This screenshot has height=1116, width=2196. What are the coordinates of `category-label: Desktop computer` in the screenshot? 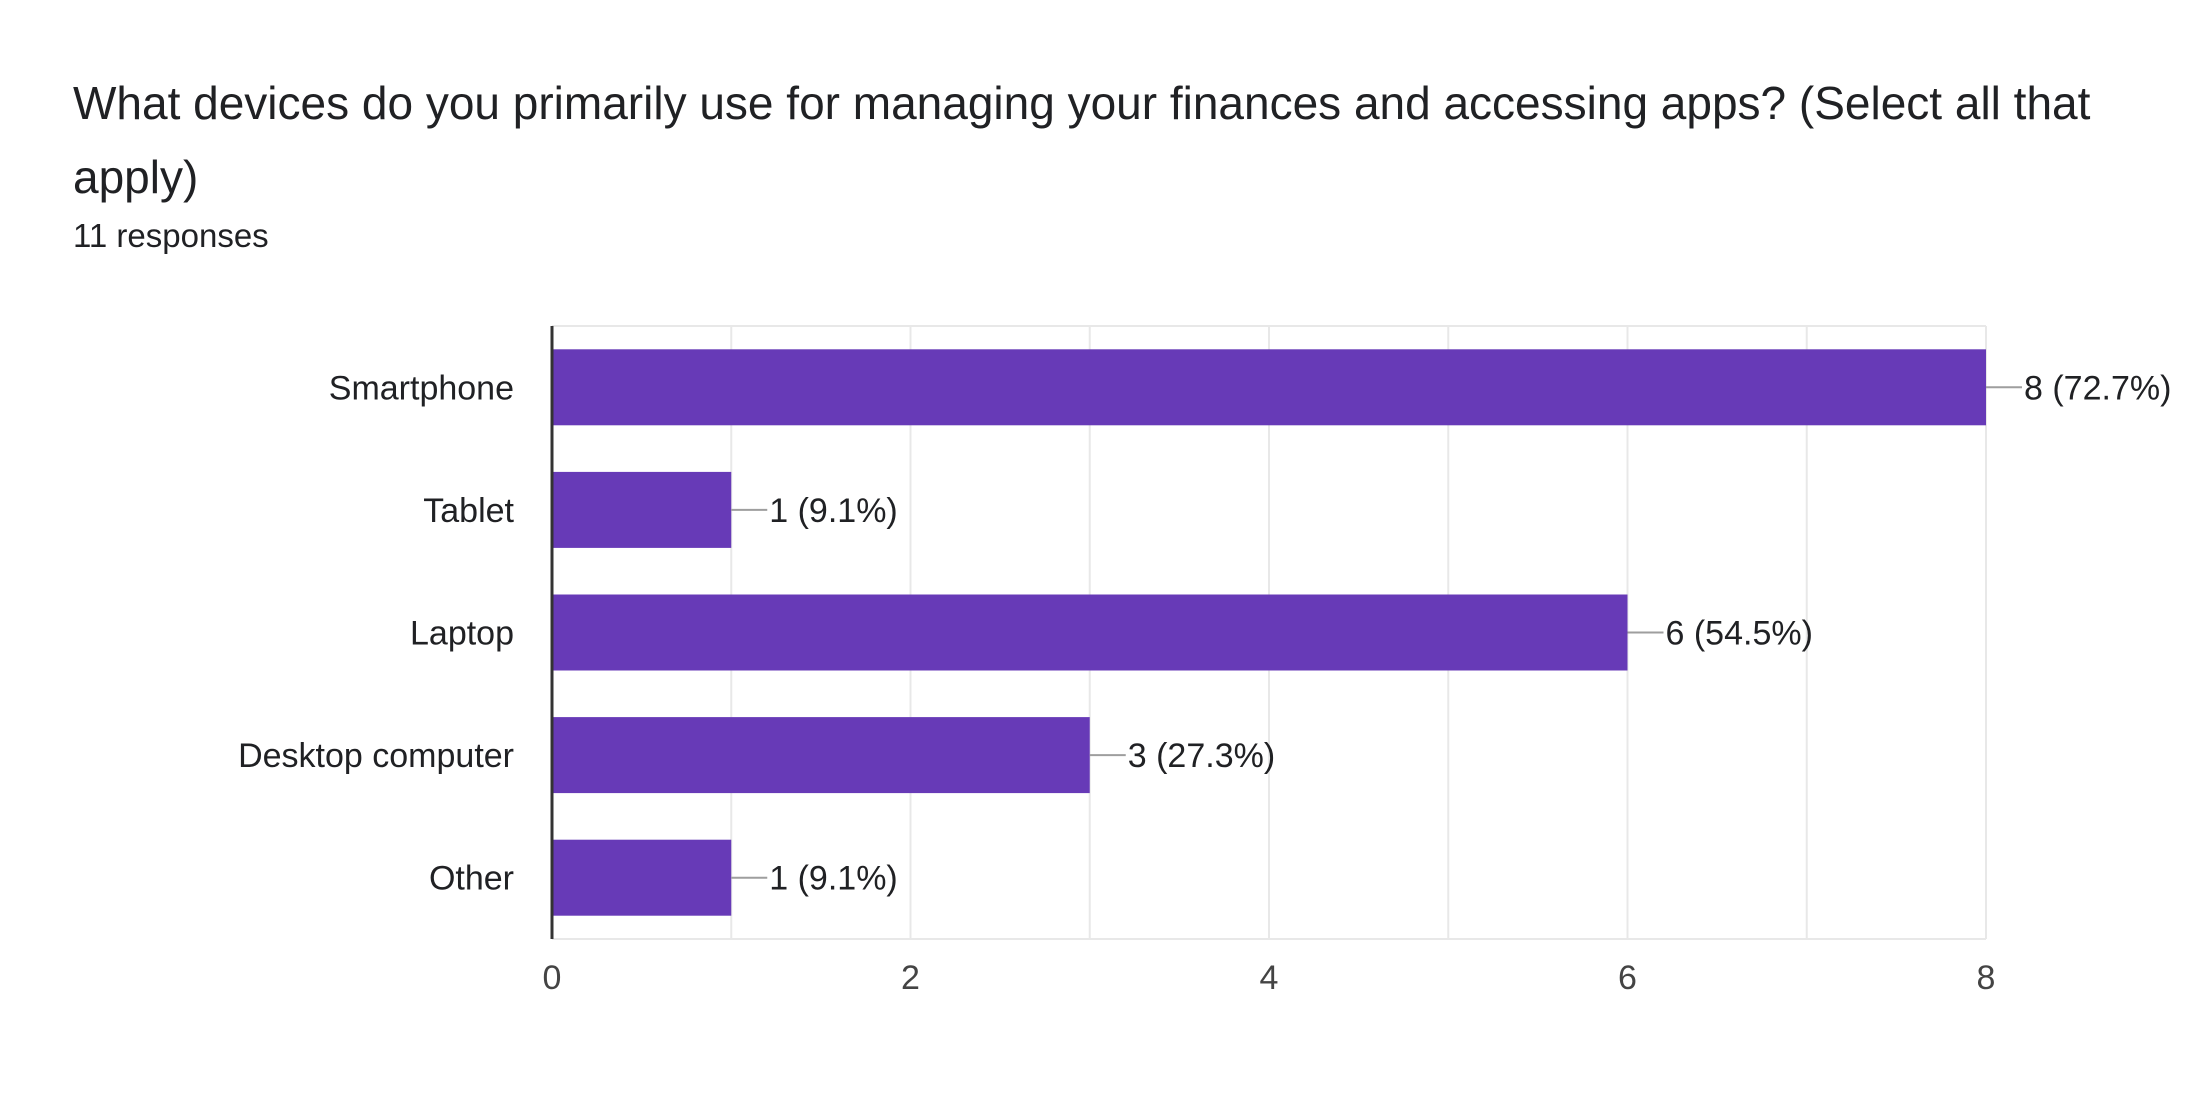 It's located at (376, 756).